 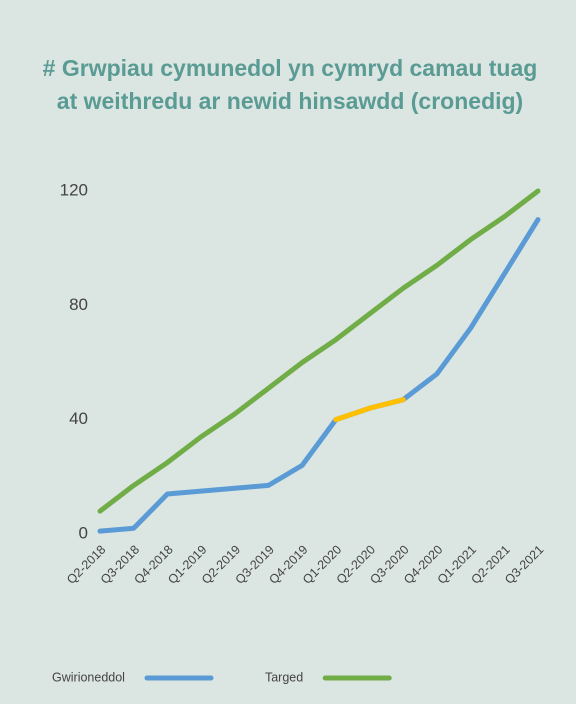 What do you see at coordinates (78, 304) in the screenshot?
I see `y-tick-label: 80` at bounding box center [78, 304].